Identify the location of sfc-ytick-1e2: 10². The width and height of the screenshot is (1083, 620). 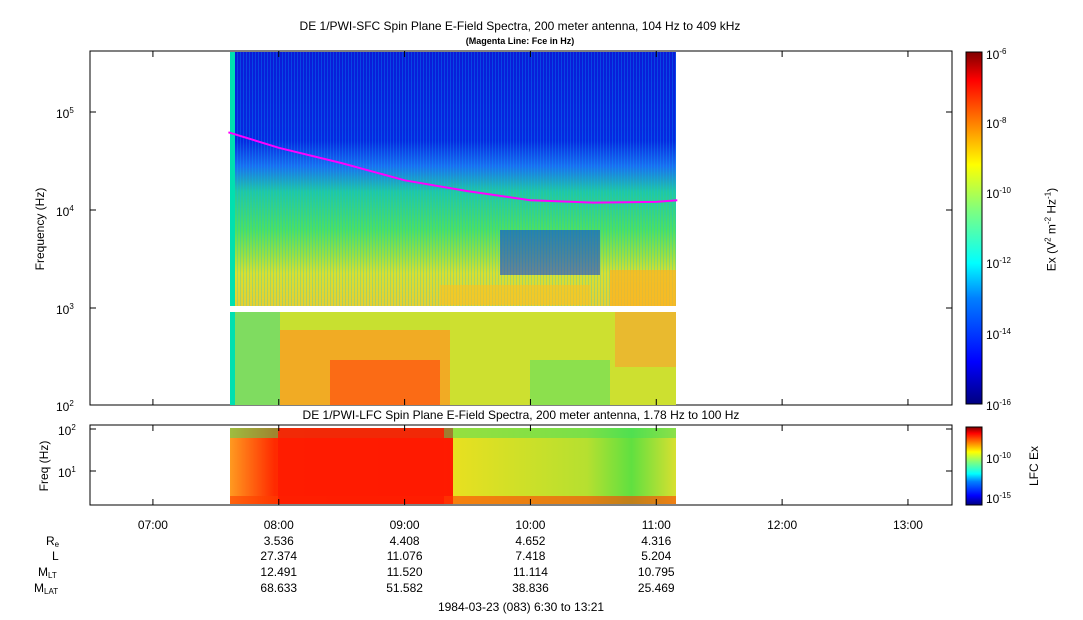
(65, 406).